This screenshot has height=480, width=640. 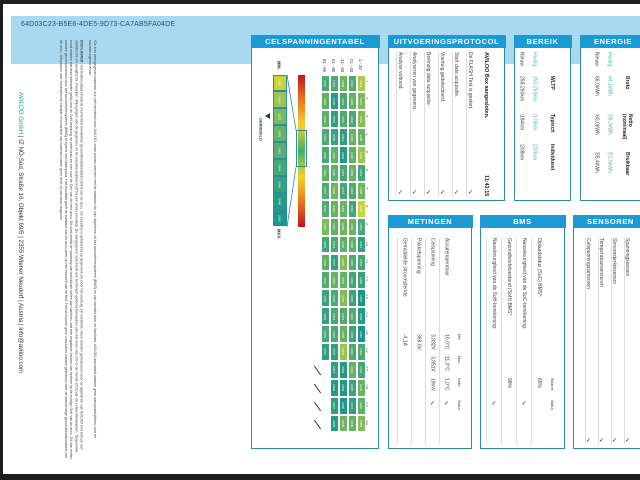 What do you see at coordinates (431, 124) in the screenshot?
I see `protocol-item: Beëindig data acquisitie. ✓` at bounding box center [431, 124].